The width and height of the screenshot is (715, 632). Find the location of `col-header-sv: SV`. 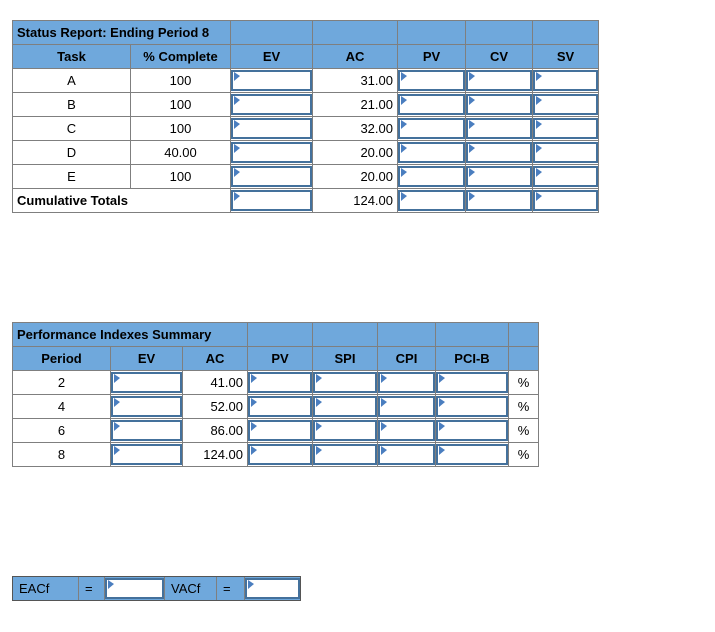

col-header-sv: SV is located at coordinates (565, 56).